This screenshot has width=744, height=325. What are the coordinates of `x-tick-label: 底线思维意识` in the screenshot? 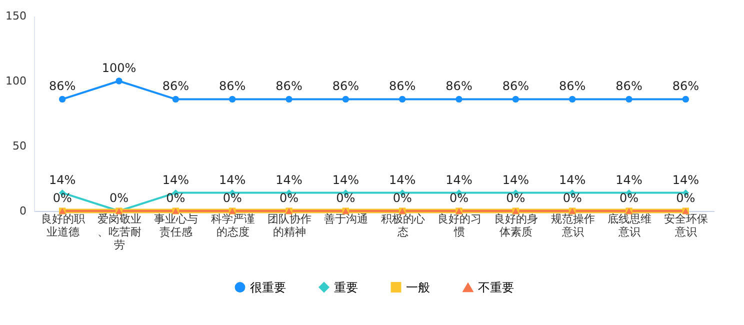 It's located at (630, 225).